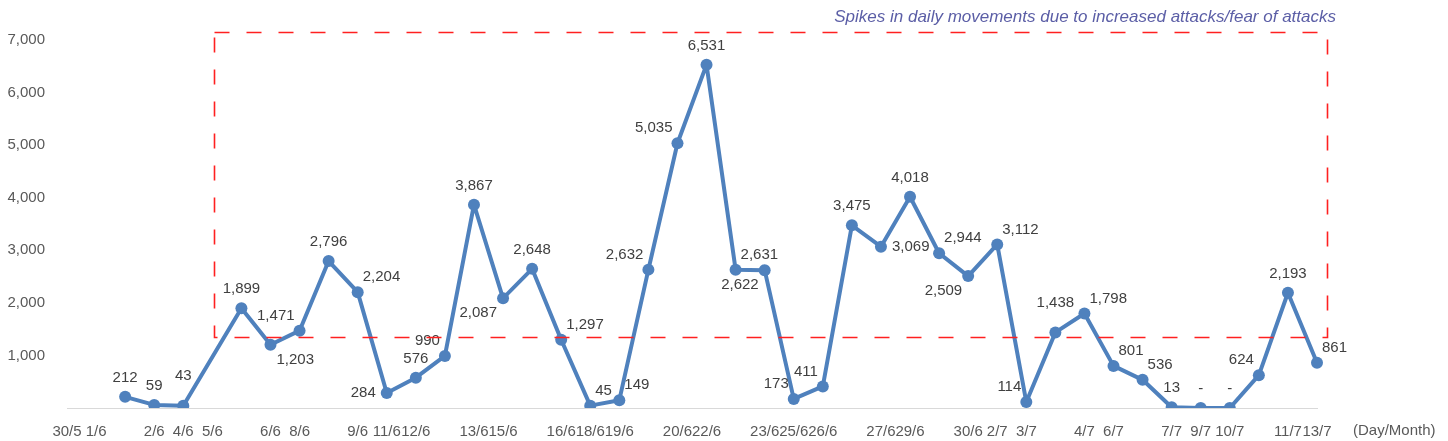 The width and height of the screenshot is (1448, 441). Describe the element at coordinates (1288, 272) in the screenshot. I see `data-label: 2,193` at that location.